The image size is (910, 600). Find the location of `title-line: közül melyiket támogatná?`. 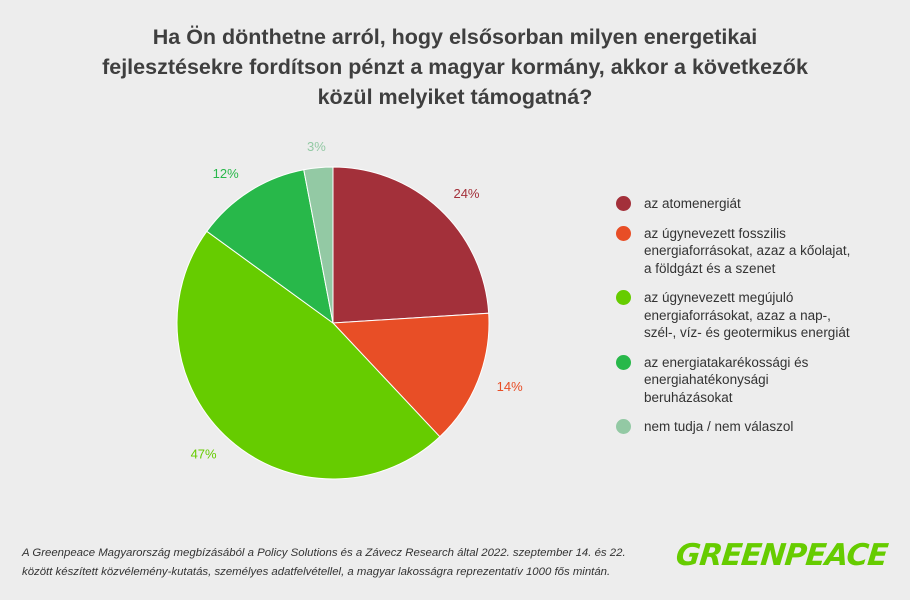

title-line: közül melyiket támogatná? is located at coordinates (455, 97).